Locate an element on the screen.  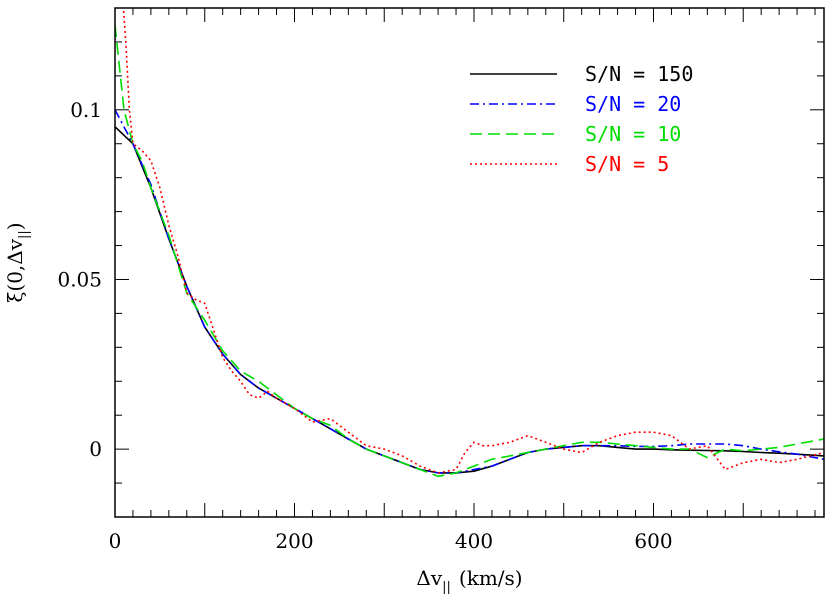
x-tick-label: 200 is located at coordinates (294, 541).